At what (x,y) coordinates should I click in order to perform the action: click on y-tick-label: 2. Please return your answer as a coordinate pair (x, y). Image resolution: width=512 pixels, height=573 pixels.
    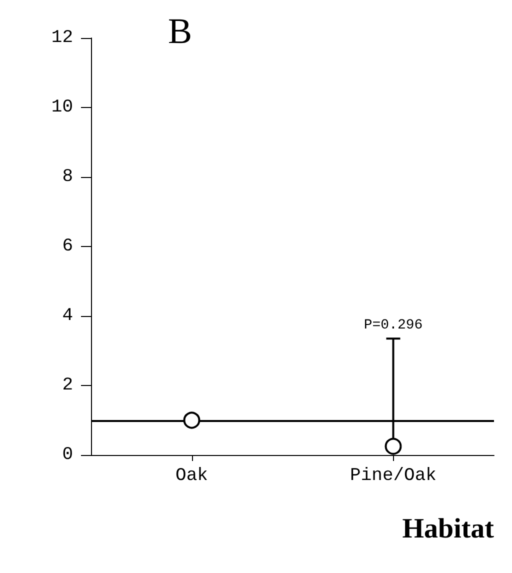
    Looking at the image, I should click on (67, 386).